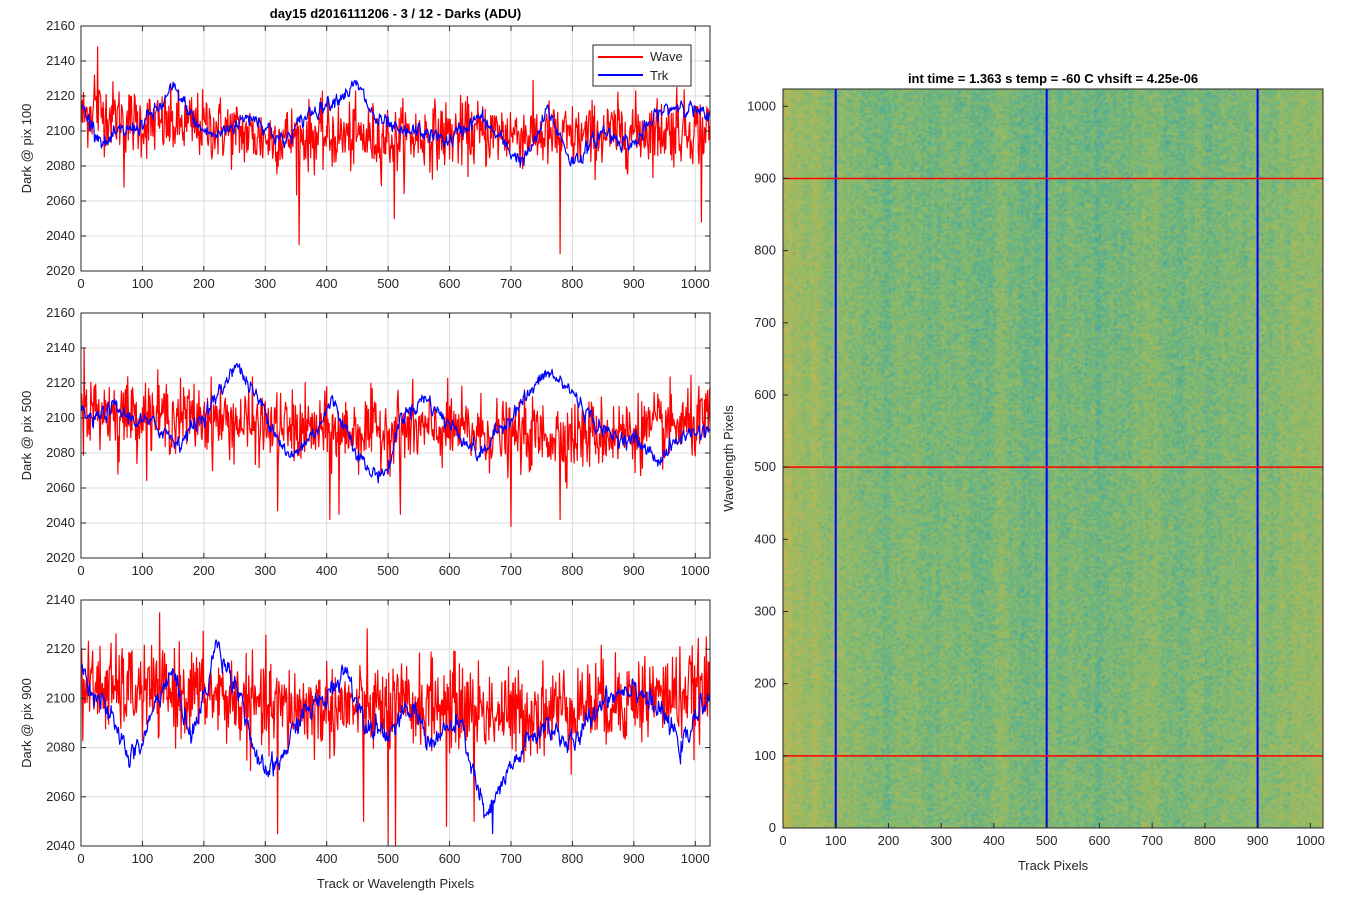 The image size is (1350, 900). I want to click on y-tick-label: 200, so click(765, 683).